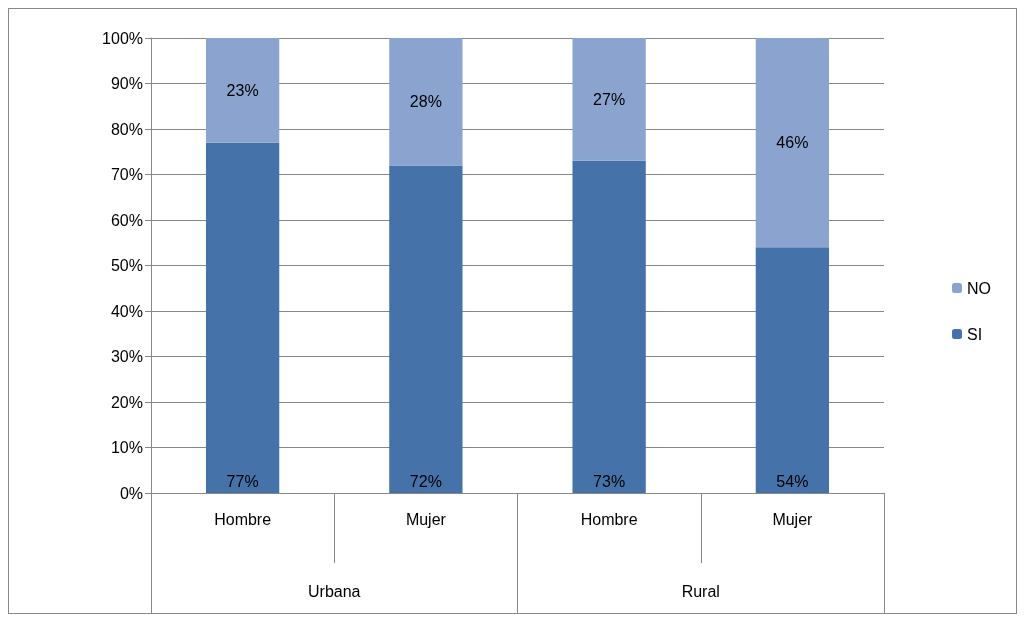  What do you see at coordinates (792, 143) in the screenshot?
I see `data-label: 46%` at bounding box center [792, 143].